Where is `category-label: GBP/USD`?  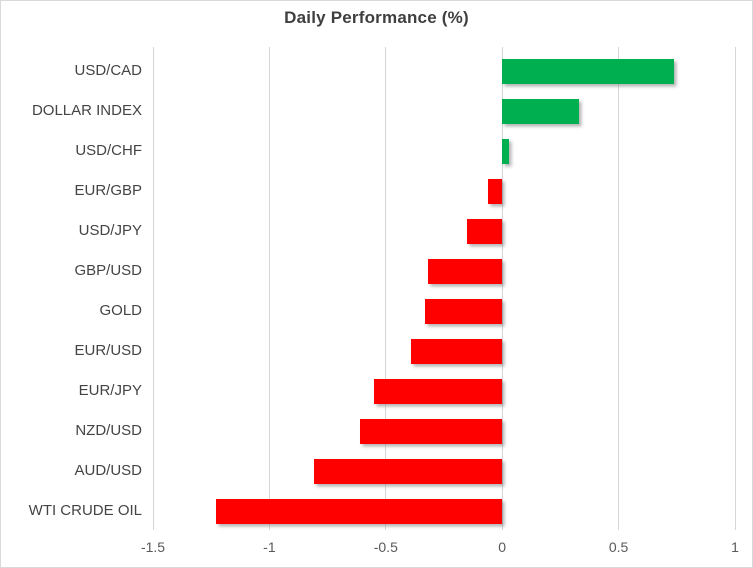 category-label: GBP/USD is located at coordinates (108, 270).